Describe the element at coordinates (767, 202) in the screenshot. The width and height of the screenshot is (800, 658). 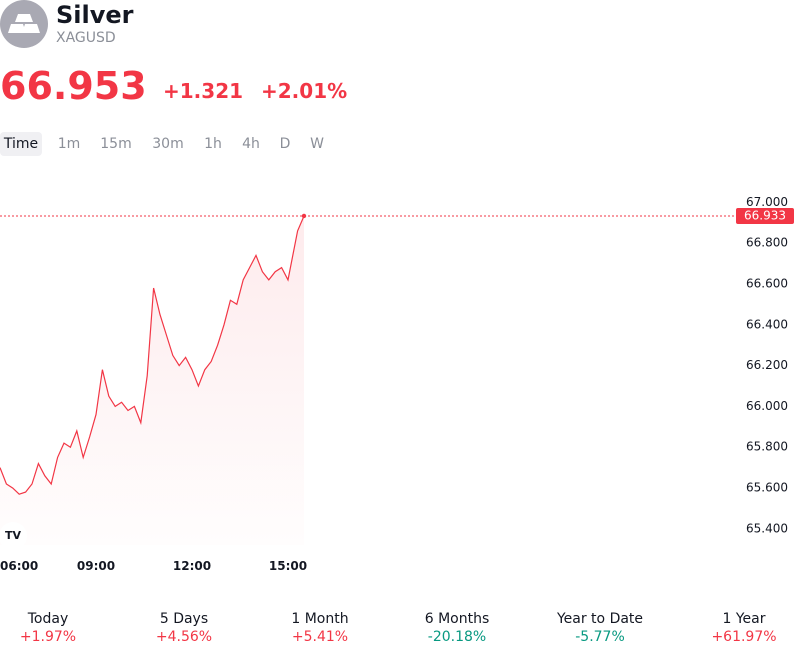
I see `y-tick-label: 67.000` at that location.